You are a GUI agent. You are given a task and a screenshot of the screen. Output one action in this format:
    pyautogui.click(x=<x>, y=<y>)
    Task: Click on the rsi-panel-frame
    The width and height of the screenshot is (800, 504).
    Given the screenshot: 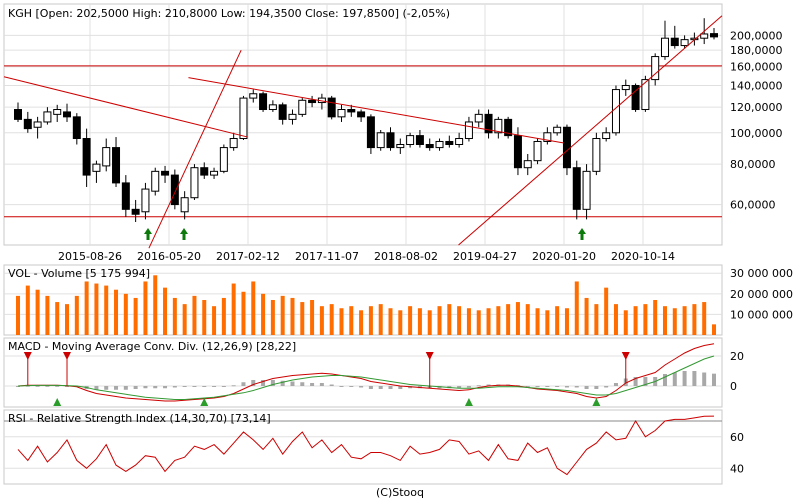 What is the action you would take?
    pyautogui.click(x=363, y=447)
    